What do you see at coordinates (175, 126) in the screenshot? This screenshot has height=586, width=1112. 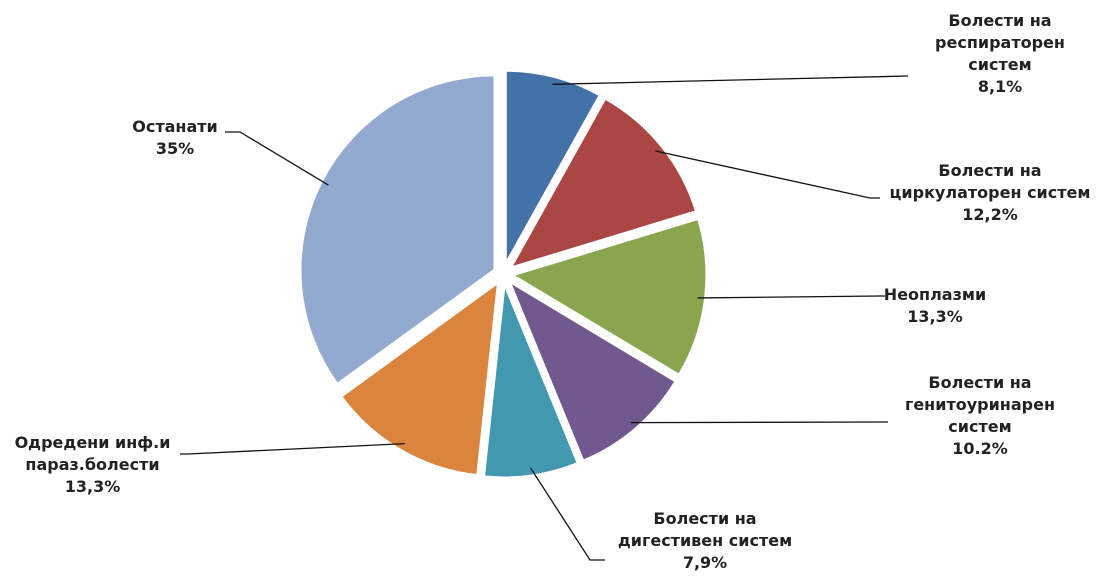 I see `slice-label-line: Останати` at bounding box center [175, 126].